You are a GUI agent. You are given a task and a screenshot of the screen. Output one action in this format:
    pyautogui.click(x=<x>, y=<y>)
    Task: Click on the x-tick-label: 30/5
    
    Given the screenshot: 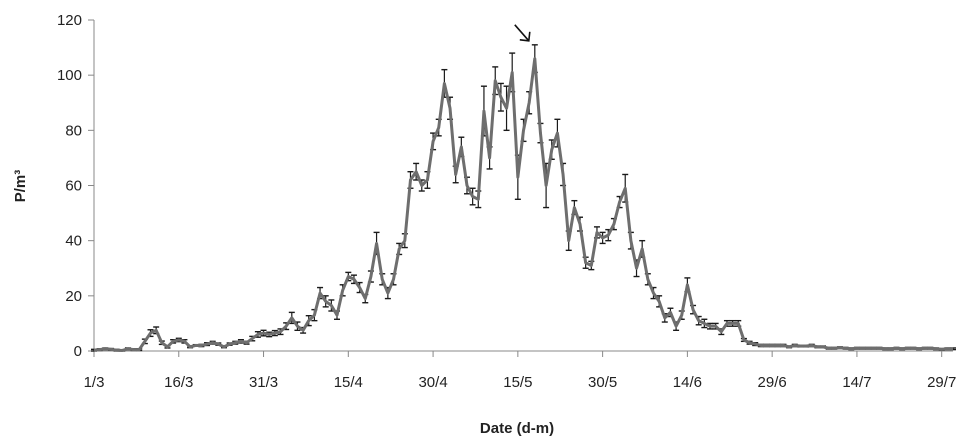 What is the action you would take?
    pyautogui.click(x=602, y=382)
    